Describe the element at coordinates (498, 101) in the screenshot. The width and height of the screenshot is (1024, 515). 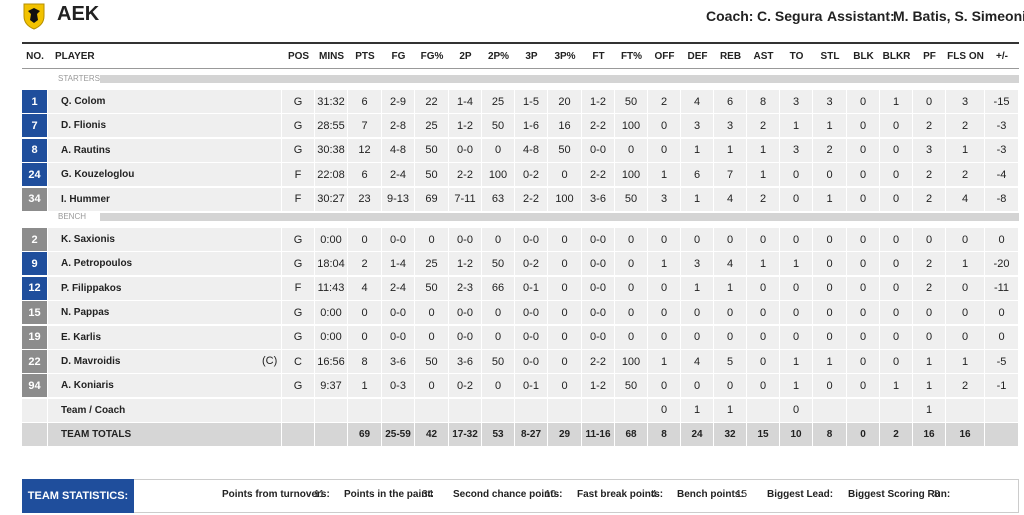
I see `table-cell: 25` at that location.